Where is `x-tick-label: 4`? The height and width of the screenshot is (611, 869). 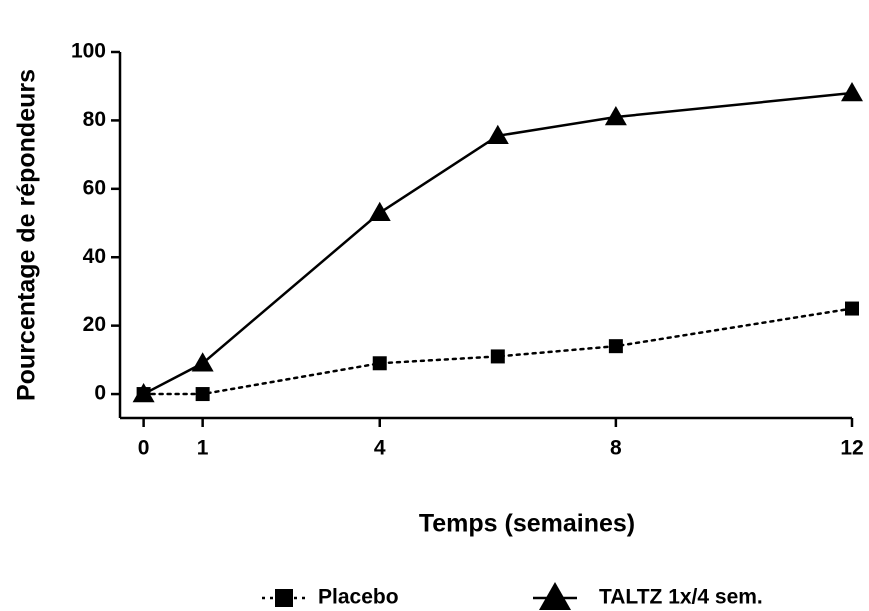 x-tick-label: 4 is located at coordinates (380, 448).